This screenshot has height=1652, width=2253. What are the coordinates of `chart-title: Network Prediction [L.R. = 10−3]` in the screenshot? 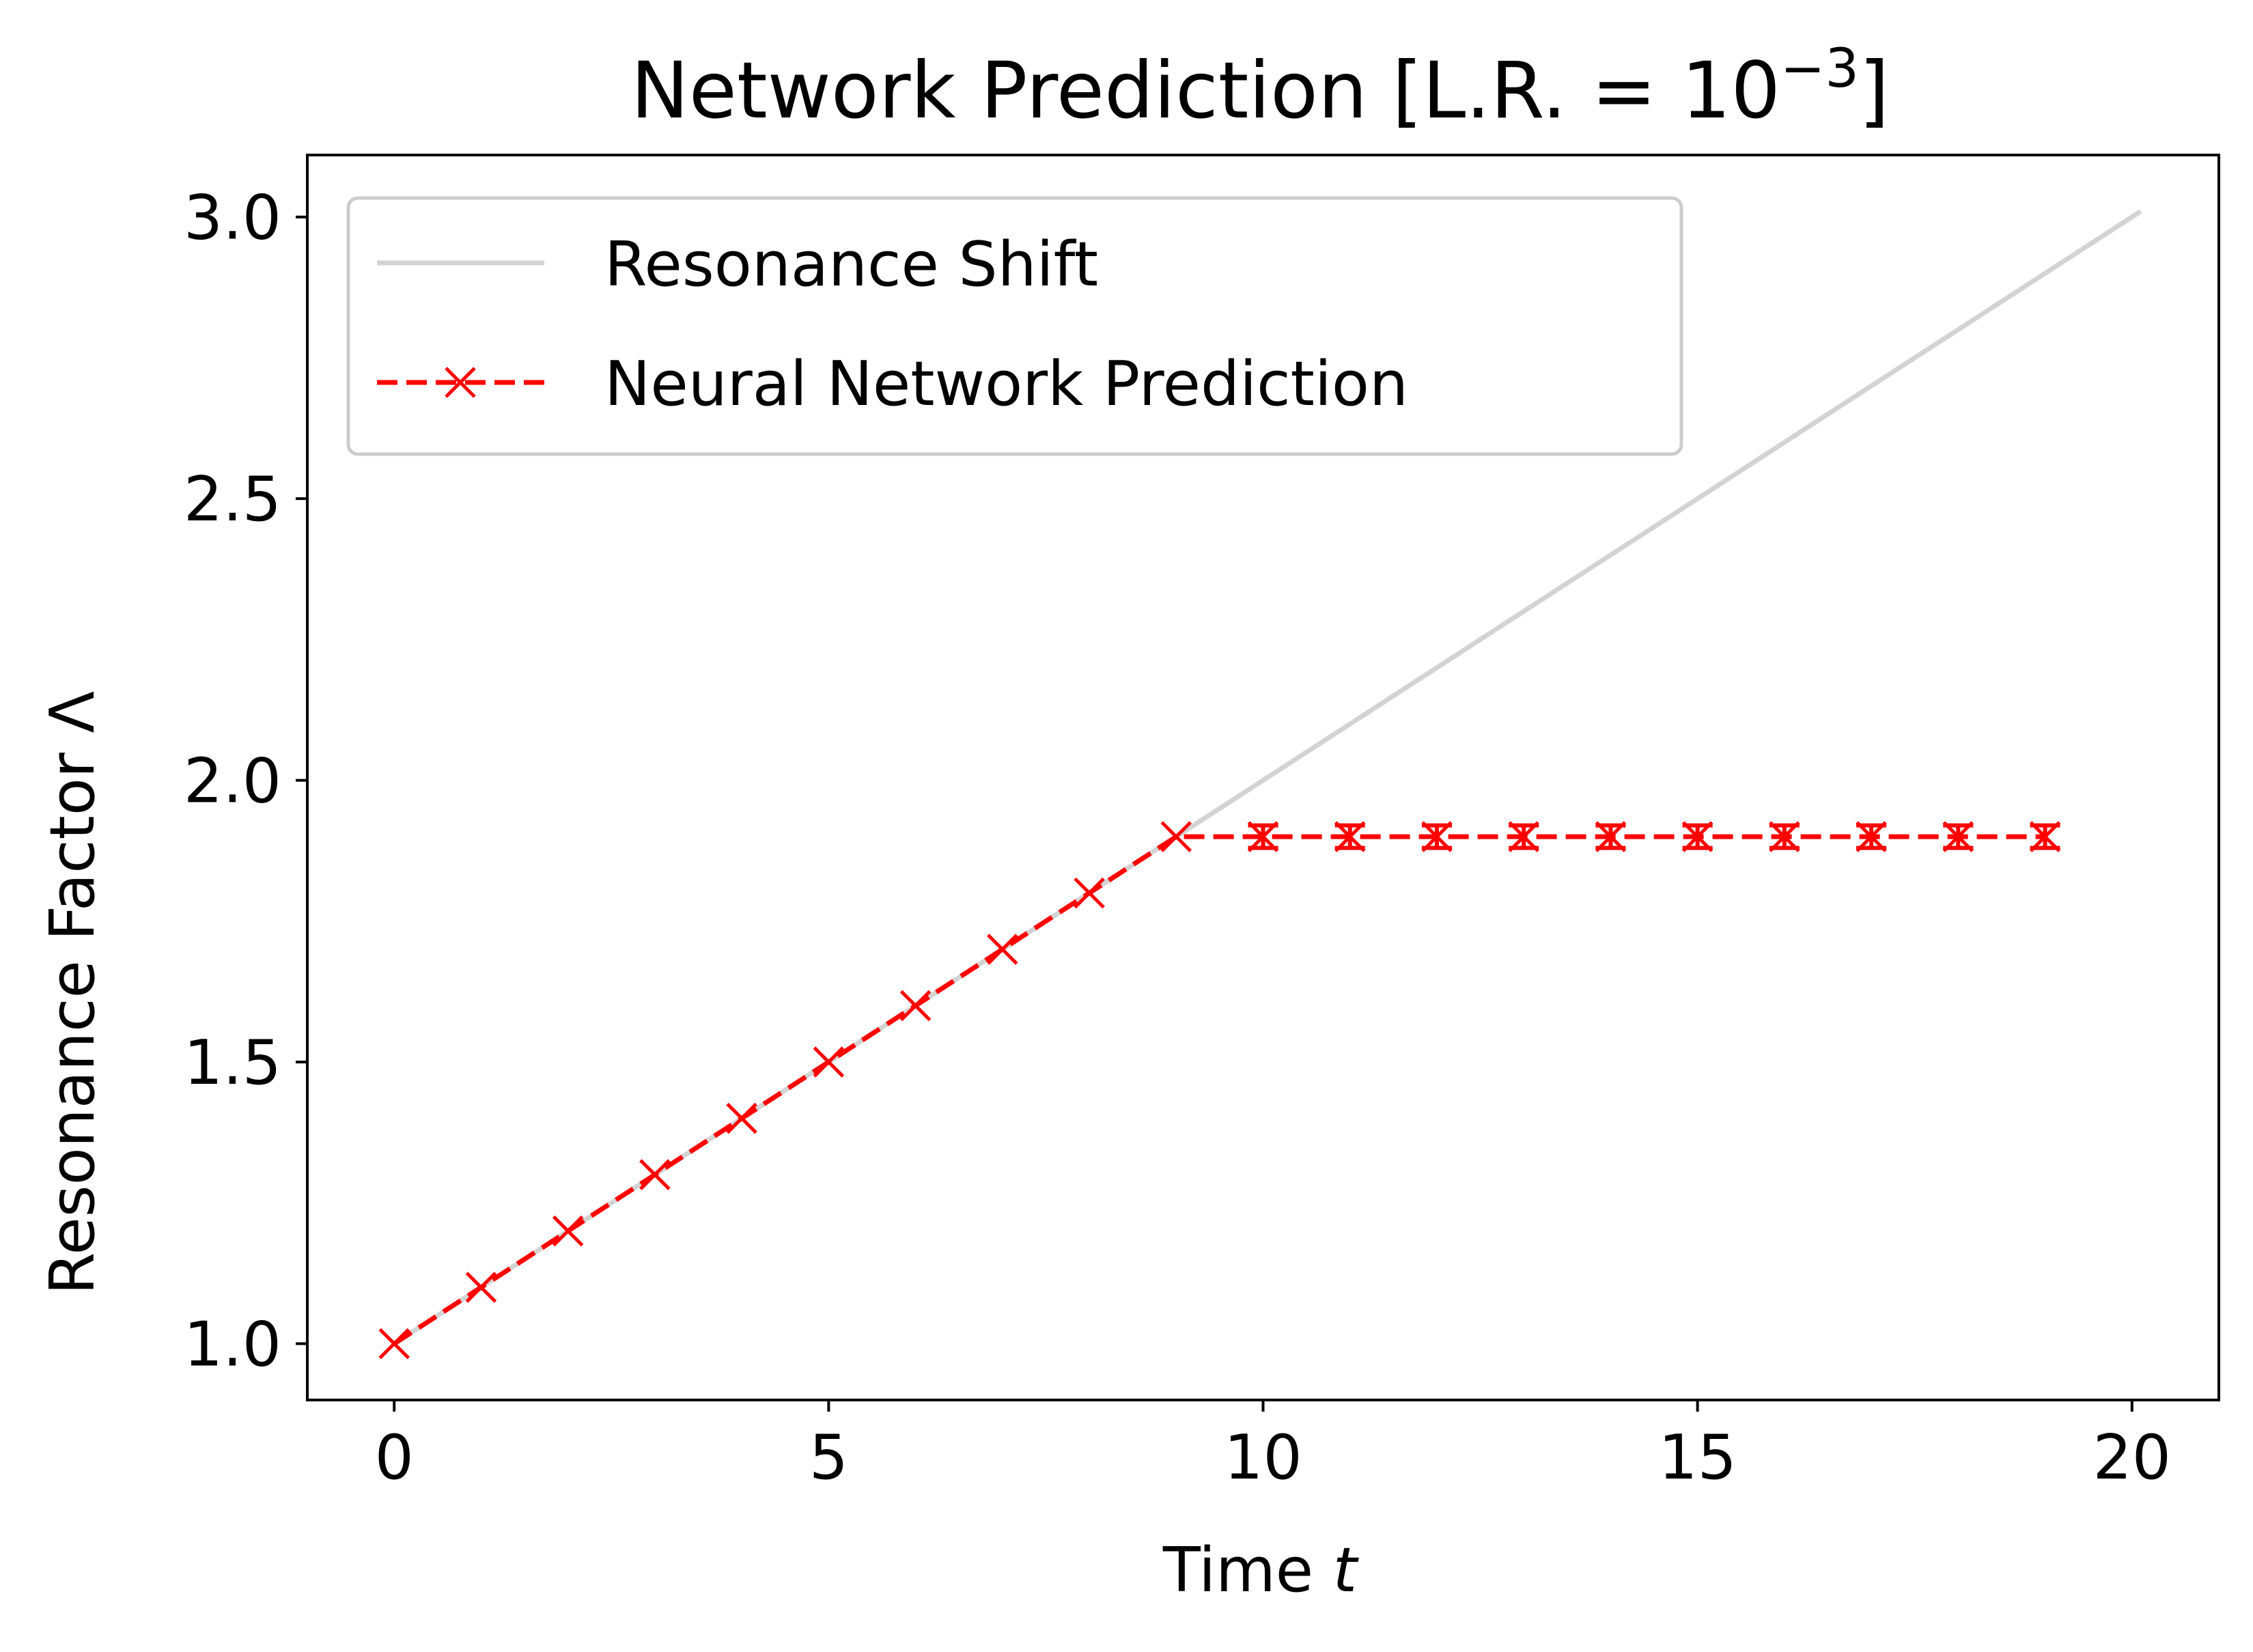 It's located at (1260, 87).